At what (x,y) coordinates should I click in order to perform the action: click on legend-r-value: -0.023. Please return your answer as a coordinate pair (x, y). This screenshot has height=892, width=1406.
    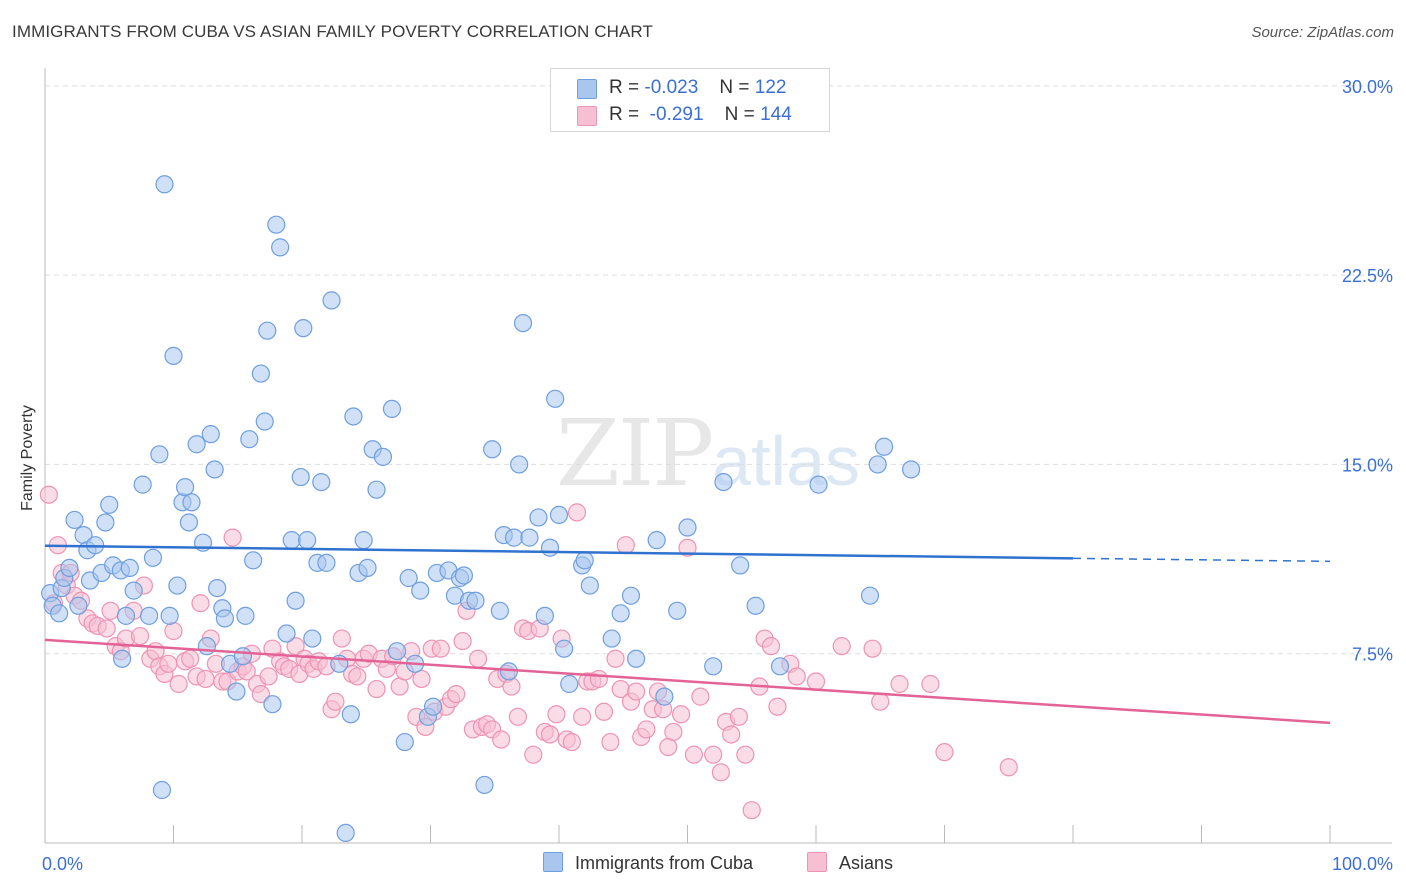
    Looking at the image, I should click on (671, 87).